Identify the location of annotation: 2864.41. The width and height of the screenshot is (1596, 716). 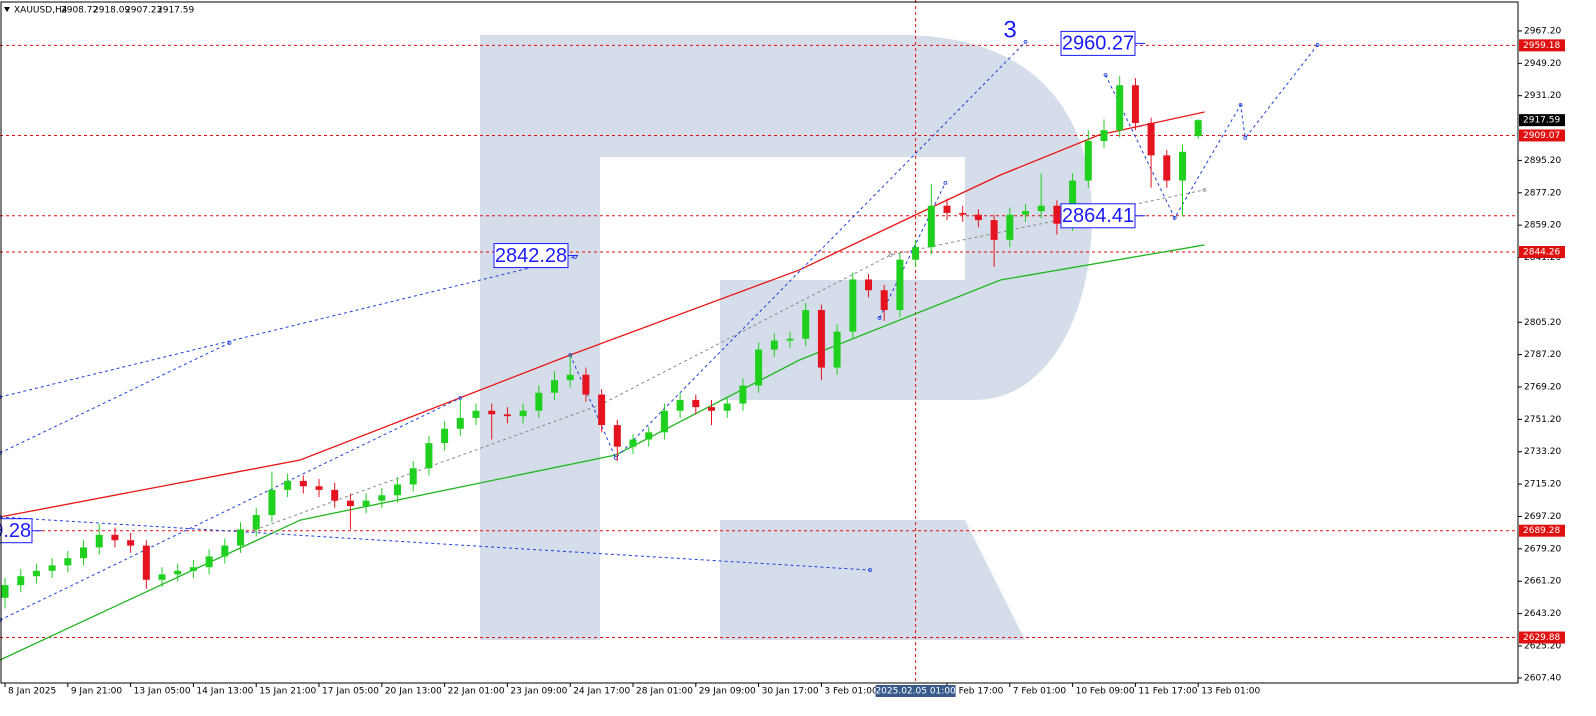
(1098, 216).